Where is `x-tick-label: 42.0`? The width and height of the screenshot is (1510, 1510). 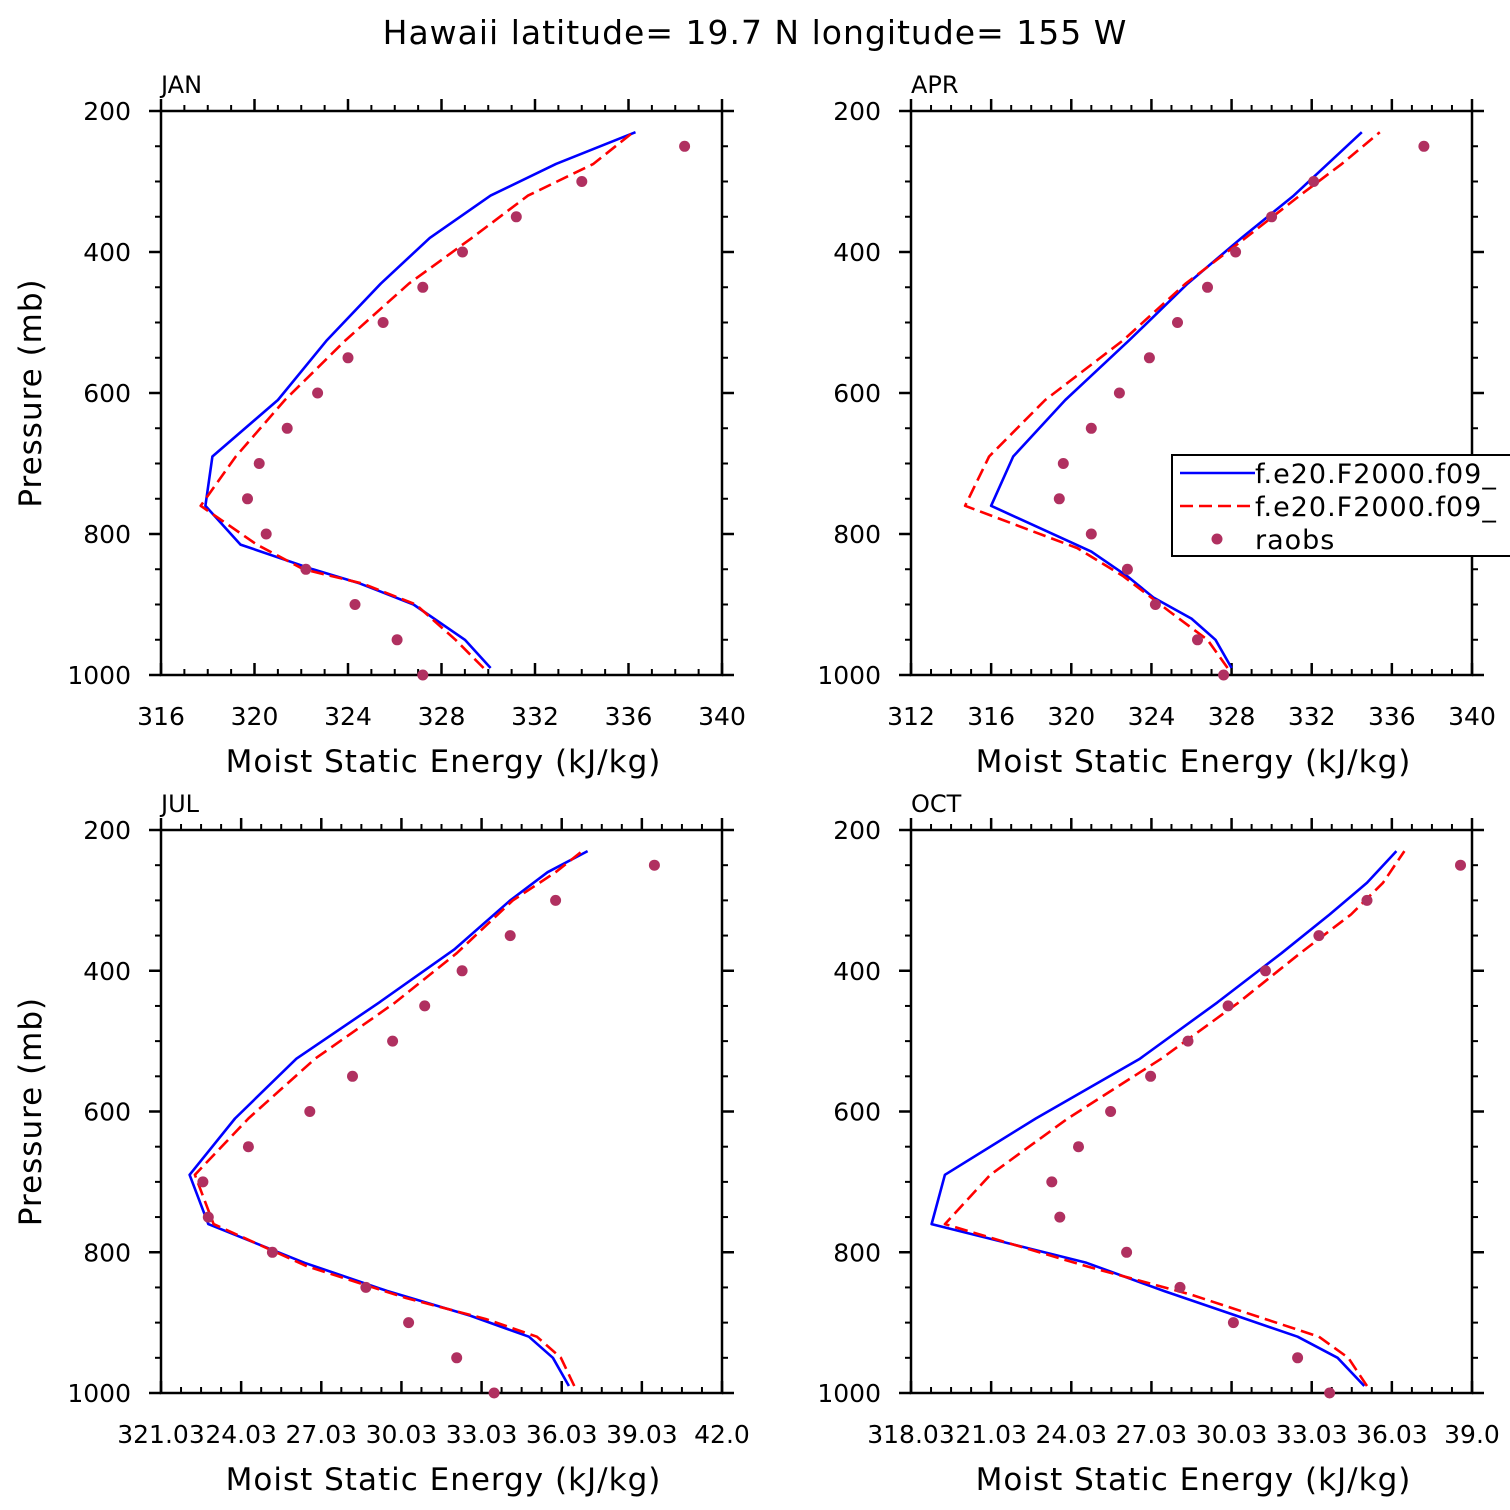
x-tick-label: 42.0 is located at coordinates (722, 1434).